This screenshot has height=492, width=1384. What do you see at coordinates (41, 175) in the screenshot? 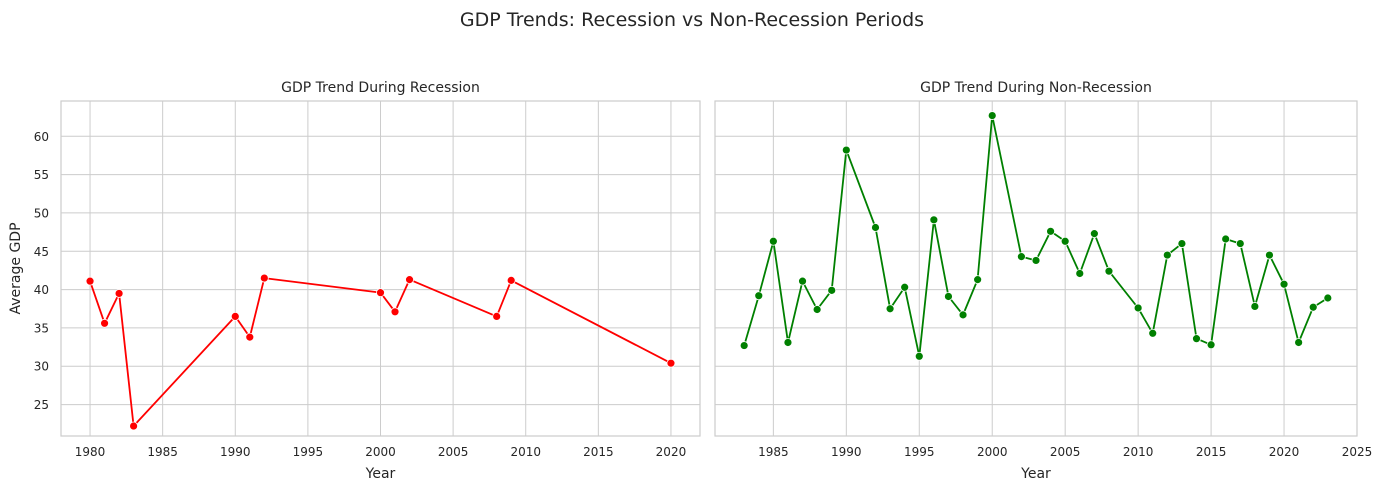
I see `y-tick-label: 55` at bounding box center [41, 175].